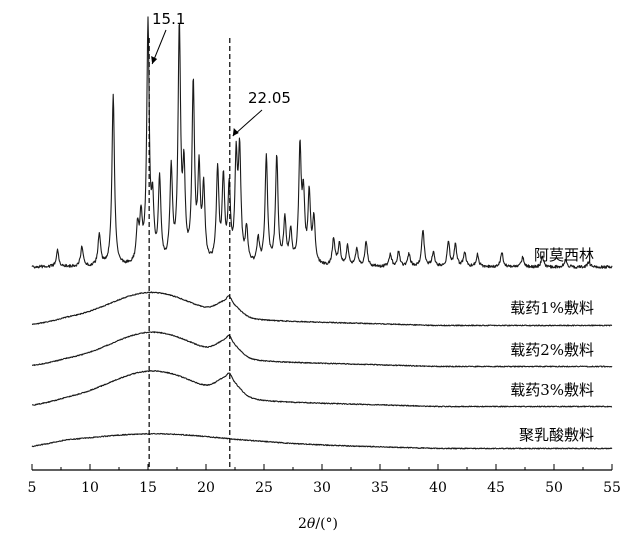 This screenshot has width=642, height=540. Describe the element at coordinates (556, 435) in the screenshot. I see `series-label-5: 聚乳酸敷料` at that location.